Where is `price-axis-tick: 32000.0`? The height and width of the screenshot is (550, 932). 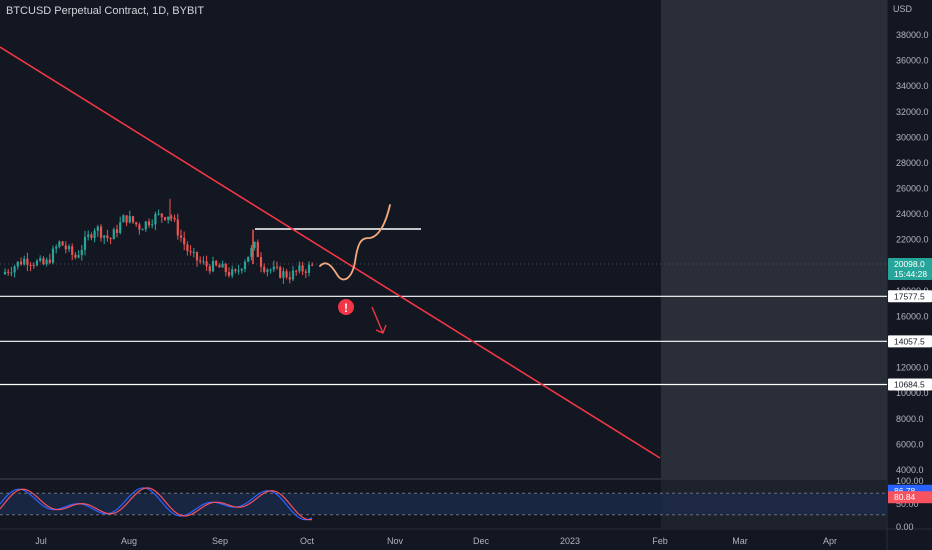
price-axis-tick: 32000.0 is located at coordinates (912, 112).